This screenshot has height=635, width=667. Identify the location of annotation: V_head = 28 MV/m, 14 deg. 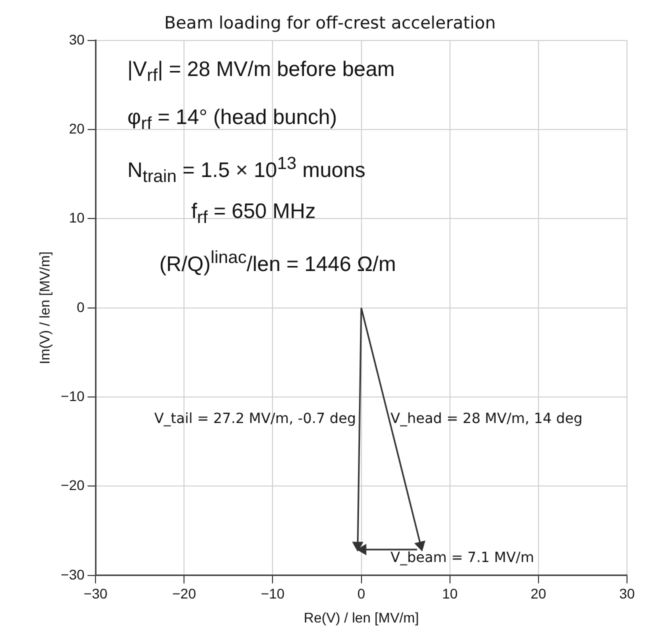
(486, 419).